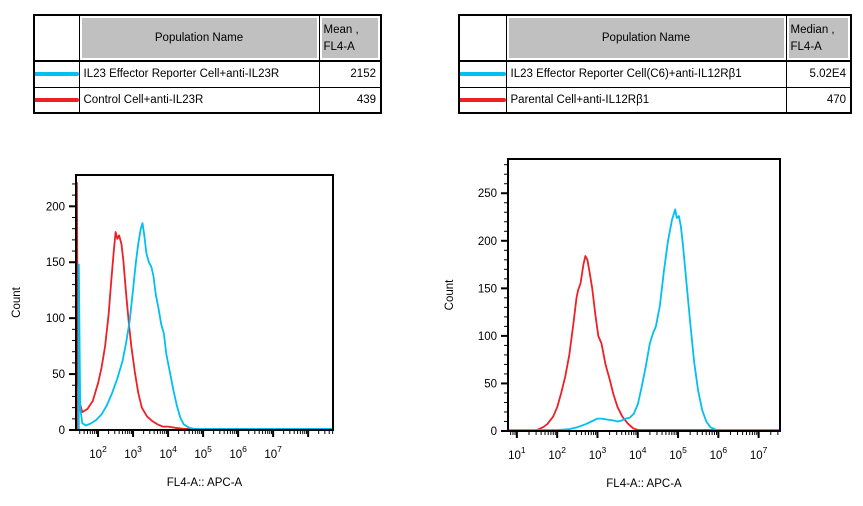 Image resolution: width=863 pixels, height=506 pixels. What do you see at coordinates (487, 194) in the screenshot?
I see `y-tick-label: 250` at bounding box center [487, 194].